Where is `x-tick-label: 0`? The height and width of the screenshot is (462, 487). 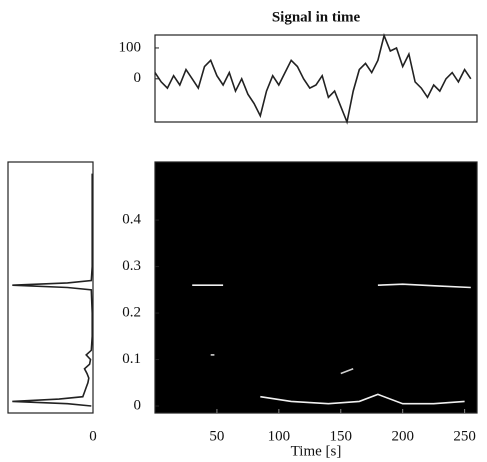 x-tick-label: 0 is located at coordinates (93, 436).